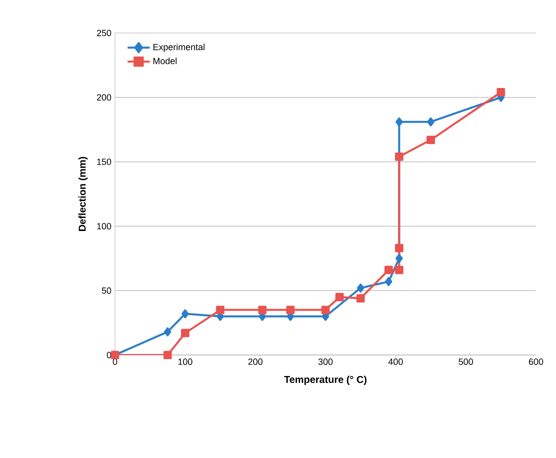 Image resolution: width=556 pixels, height=458 pixels. Describe the element at coordinates (325, 380) in the screenshot. I see `x-axis-title: Temperature (° C)` at that location.